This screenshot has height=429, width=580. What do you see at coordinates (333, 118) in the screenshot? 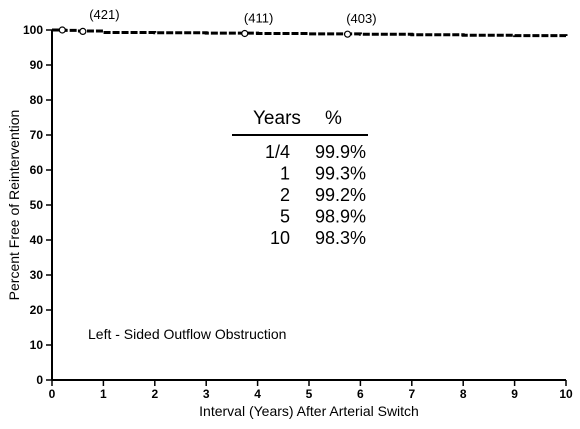
I see `inset-header-percent: %` at bounding box center [333, 118].